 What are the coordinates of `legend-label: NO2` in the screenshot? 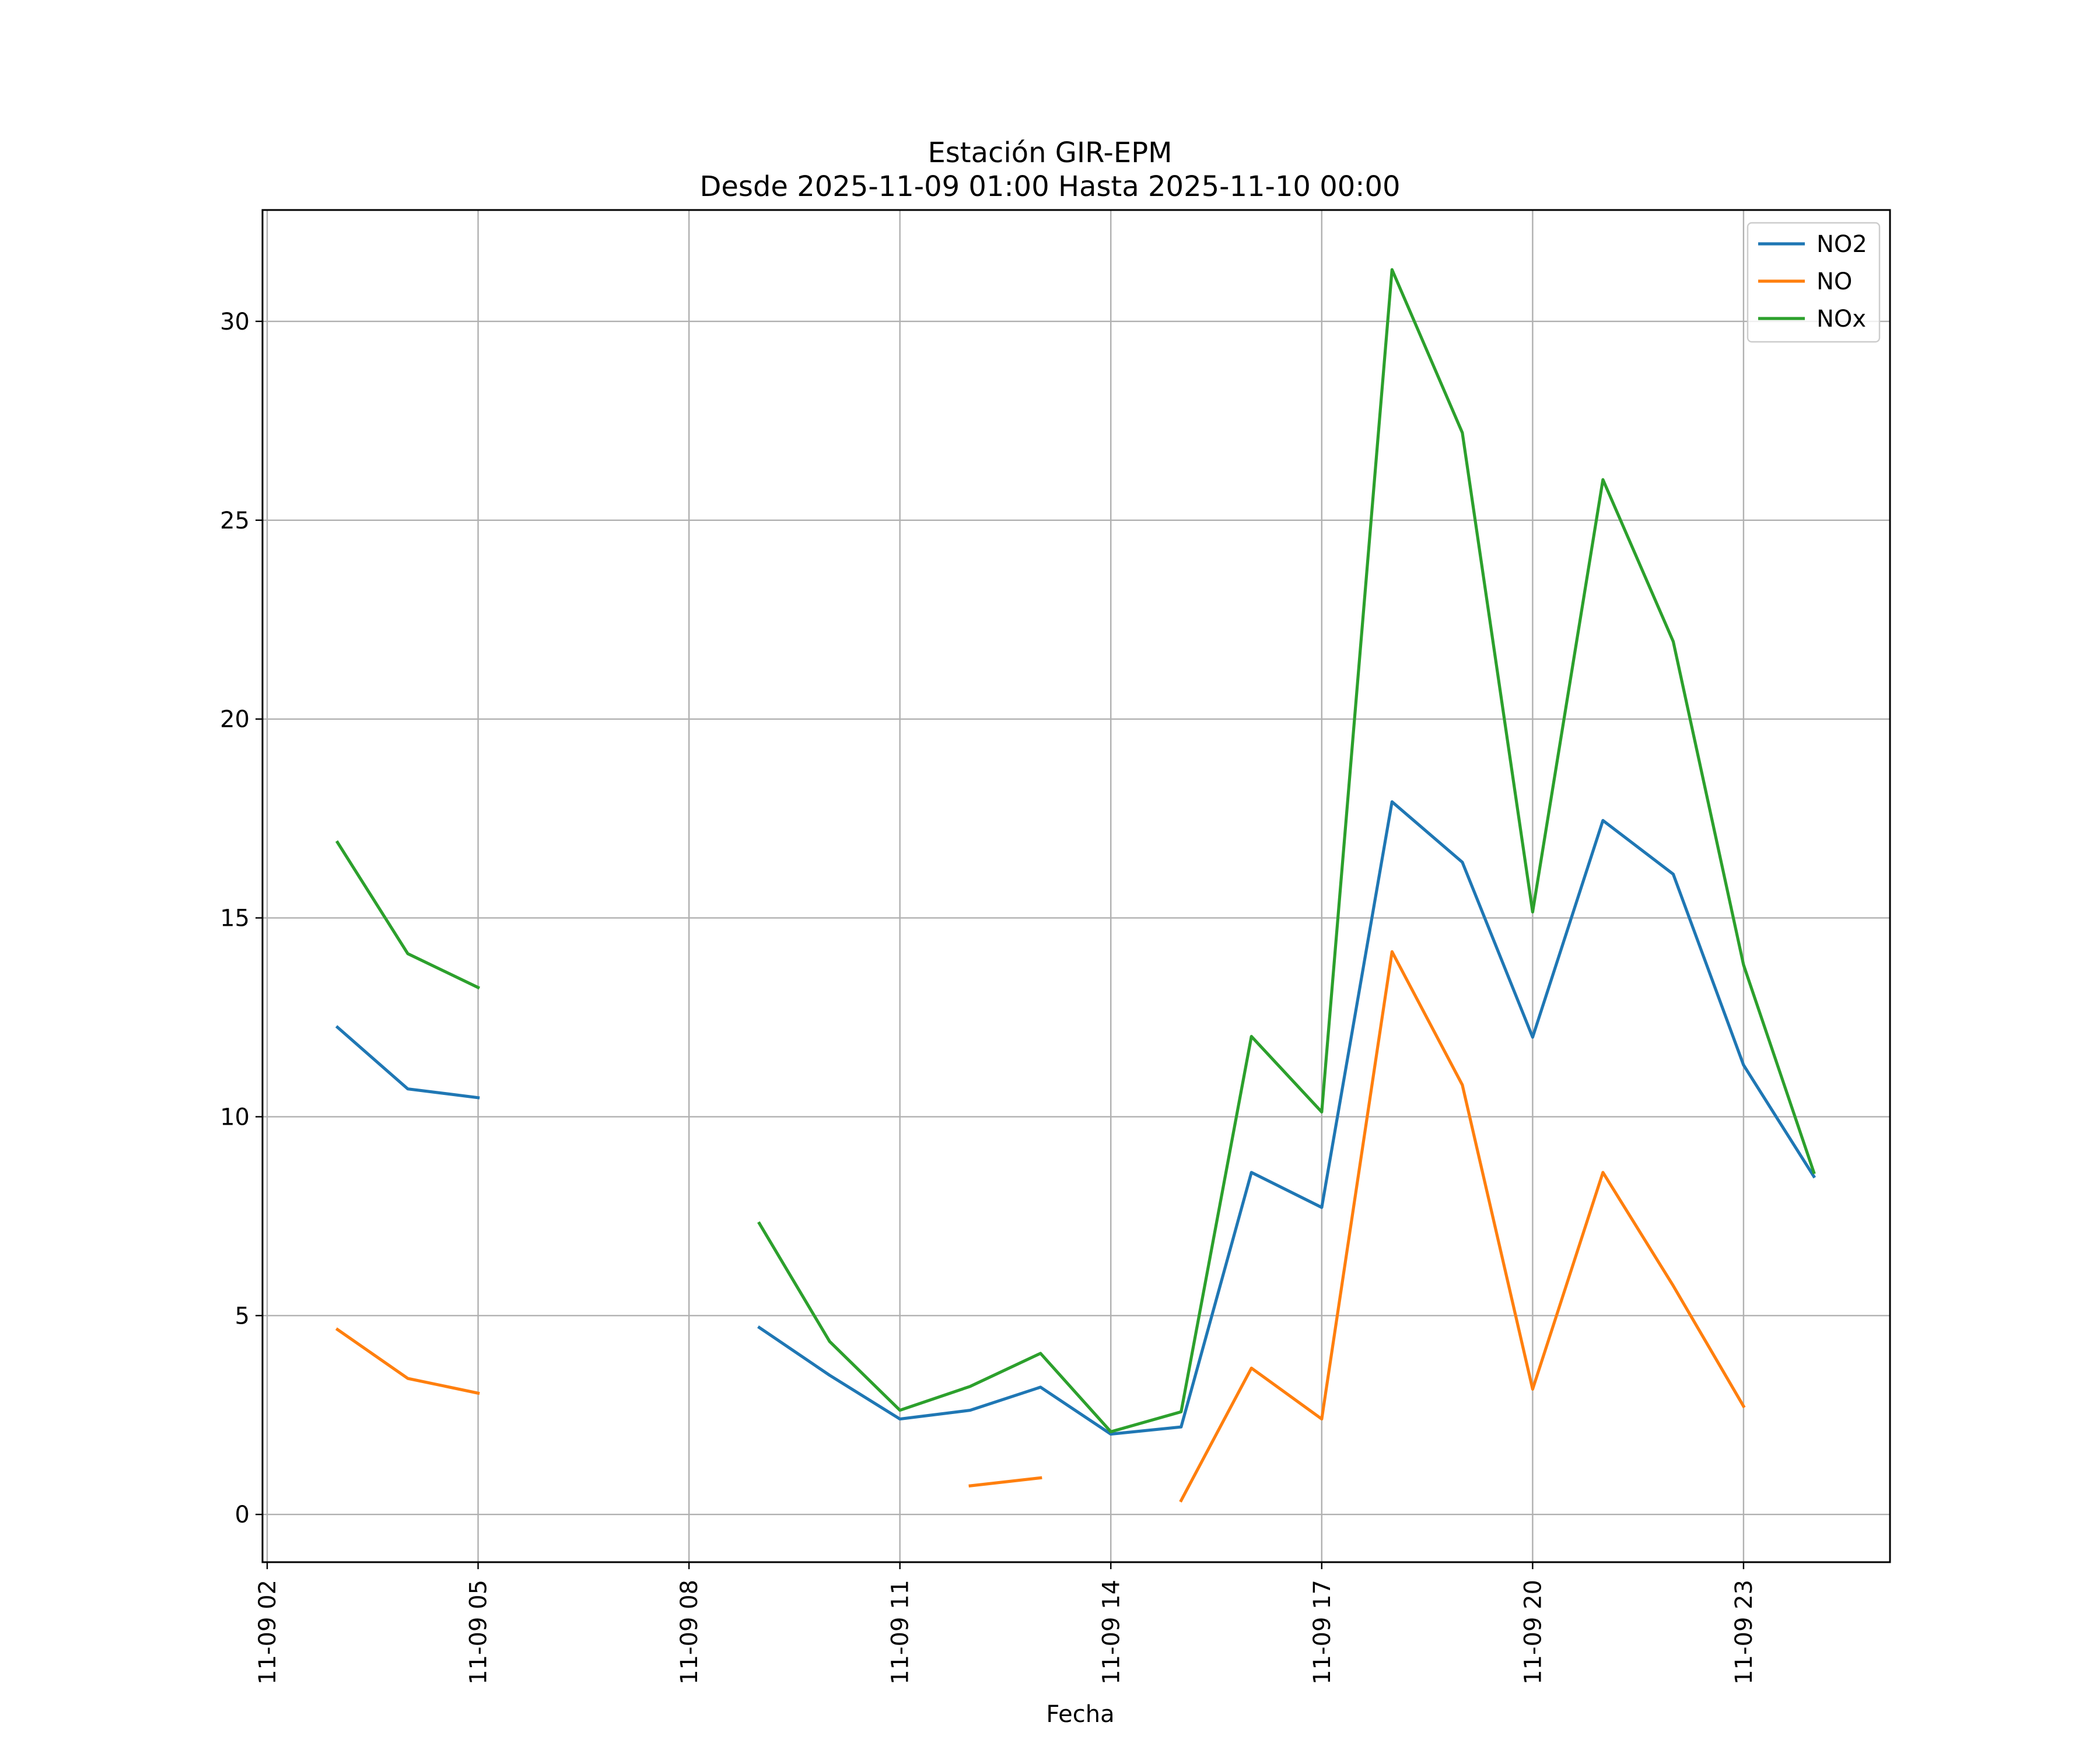 It's located at (1842, 244).